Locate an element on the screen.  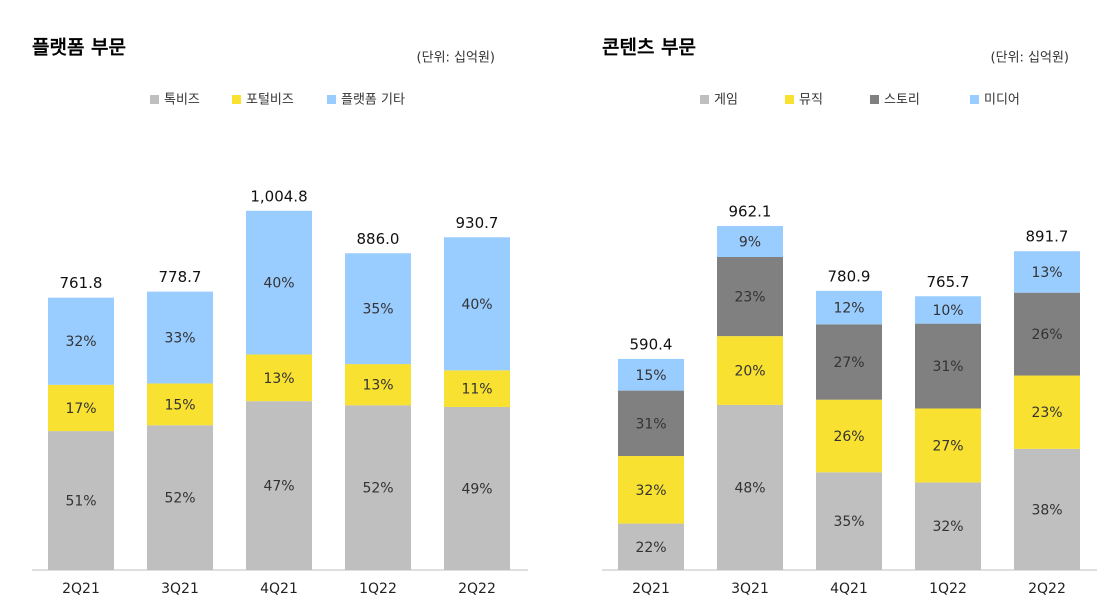
segment-label: 35% is located at coordinates (377, 310).